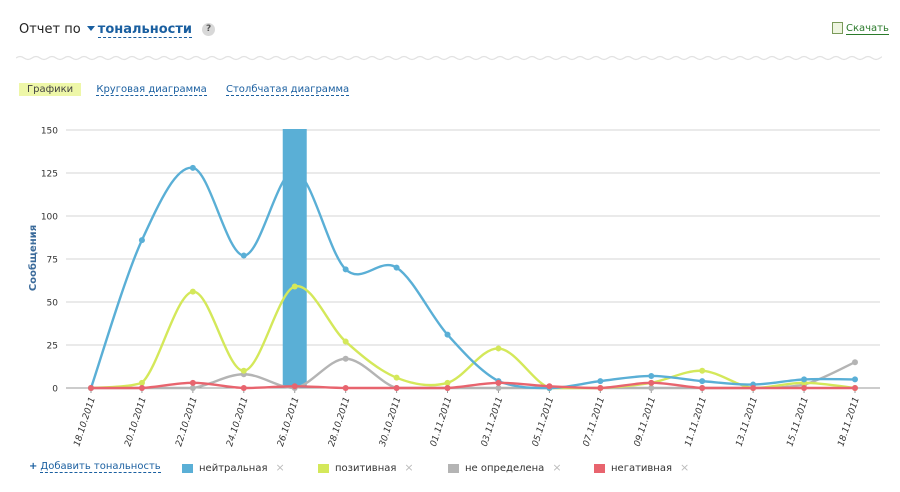 The width and height of the screenshot is (900, 492). What do you see at coordinates (288, 90) in the screenshot?
I see `tab-bar-chart: Столбчатая диаграмма` at bounding box center [288, 90].